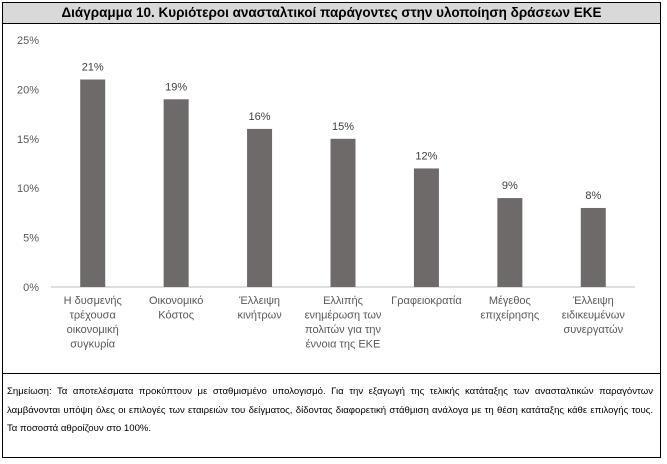  What do you see at coordinates (28, 140) in the screenshot?
I see `y-tick-label: 15%` at bounding box center [28, 140].